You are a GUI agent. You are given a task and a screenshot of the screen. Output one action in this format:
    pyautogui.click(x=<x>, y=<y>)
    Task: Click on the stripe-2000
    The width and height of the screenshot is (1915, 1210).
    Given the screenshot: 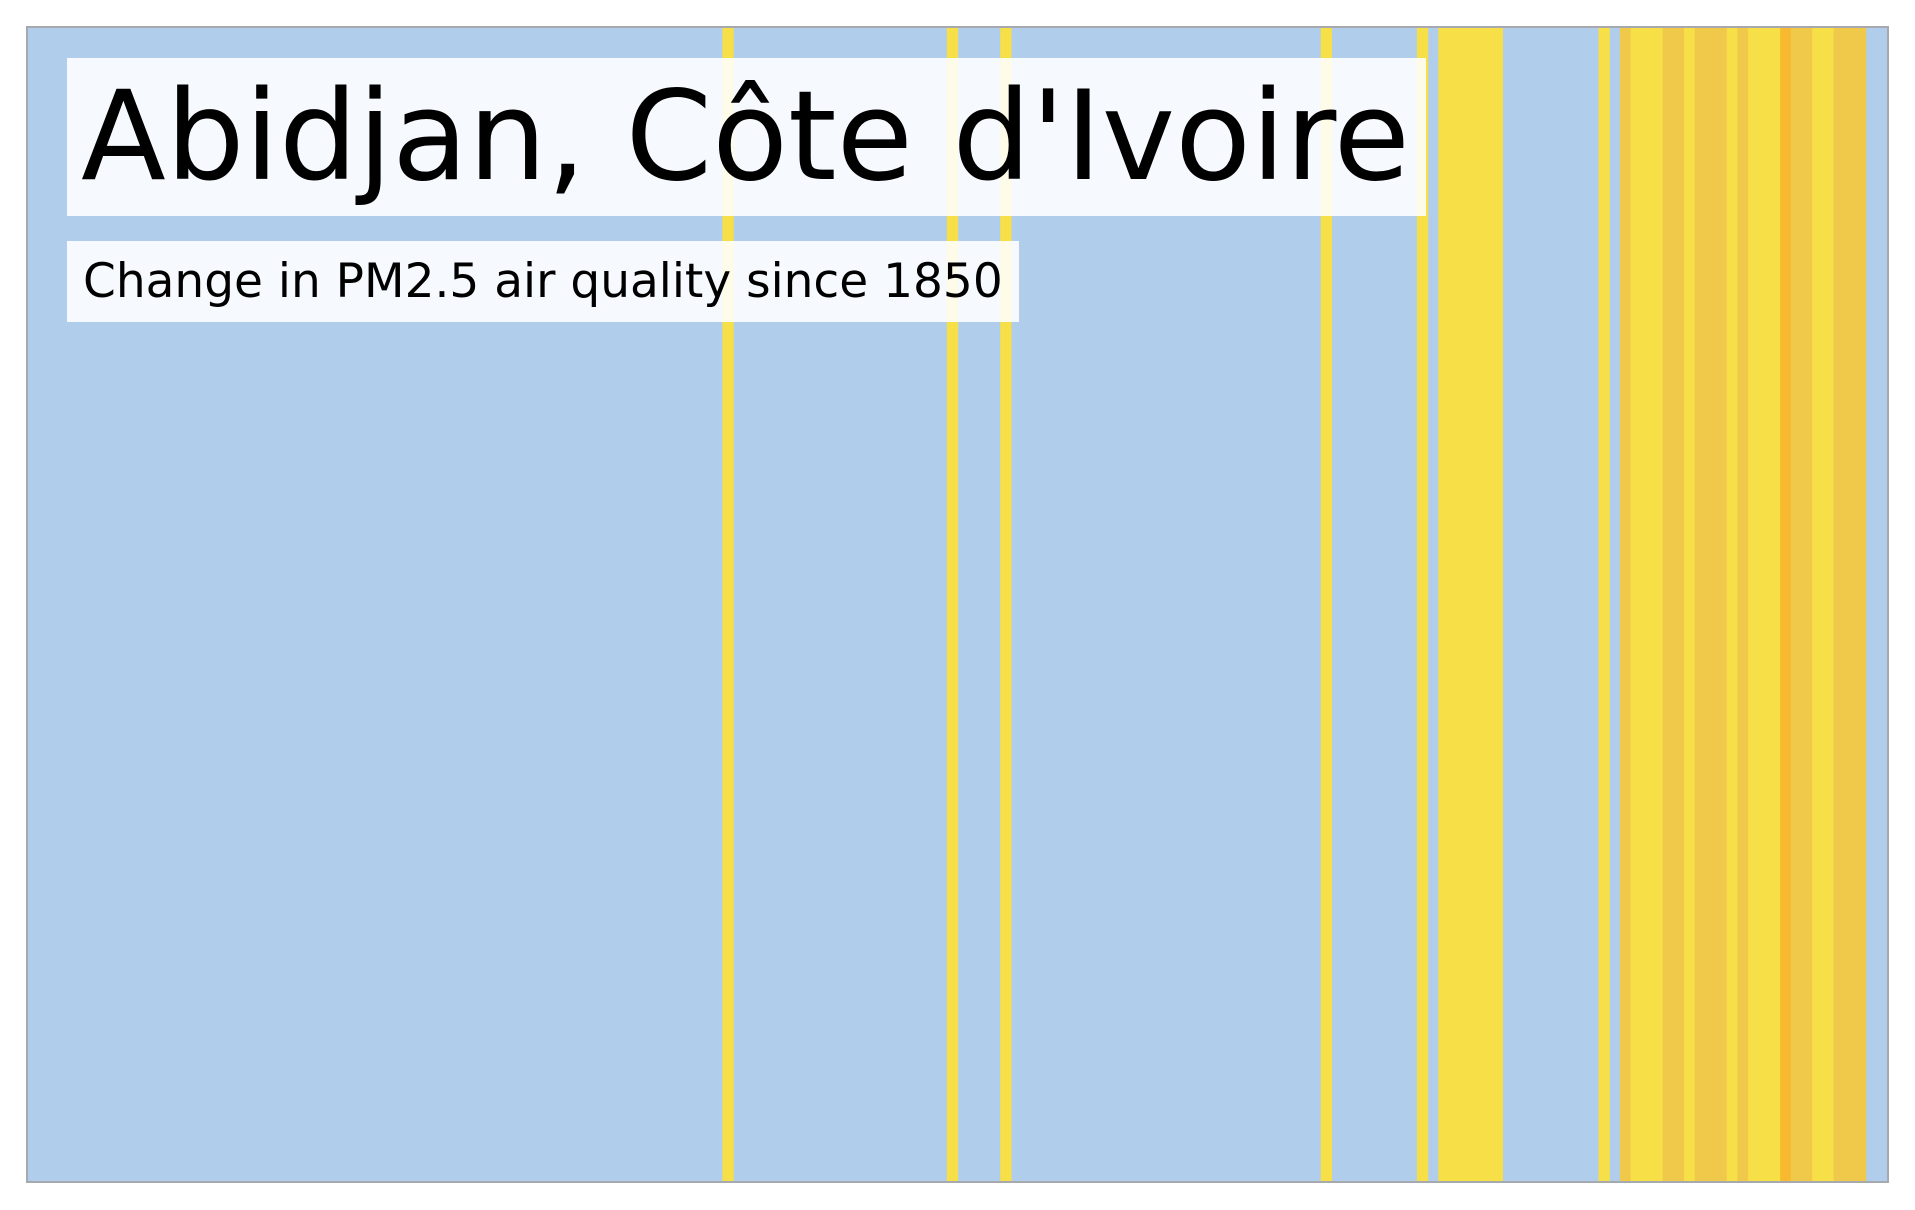 What is the action you would take?
    pyautogui.click(x=1636, y=604)
    